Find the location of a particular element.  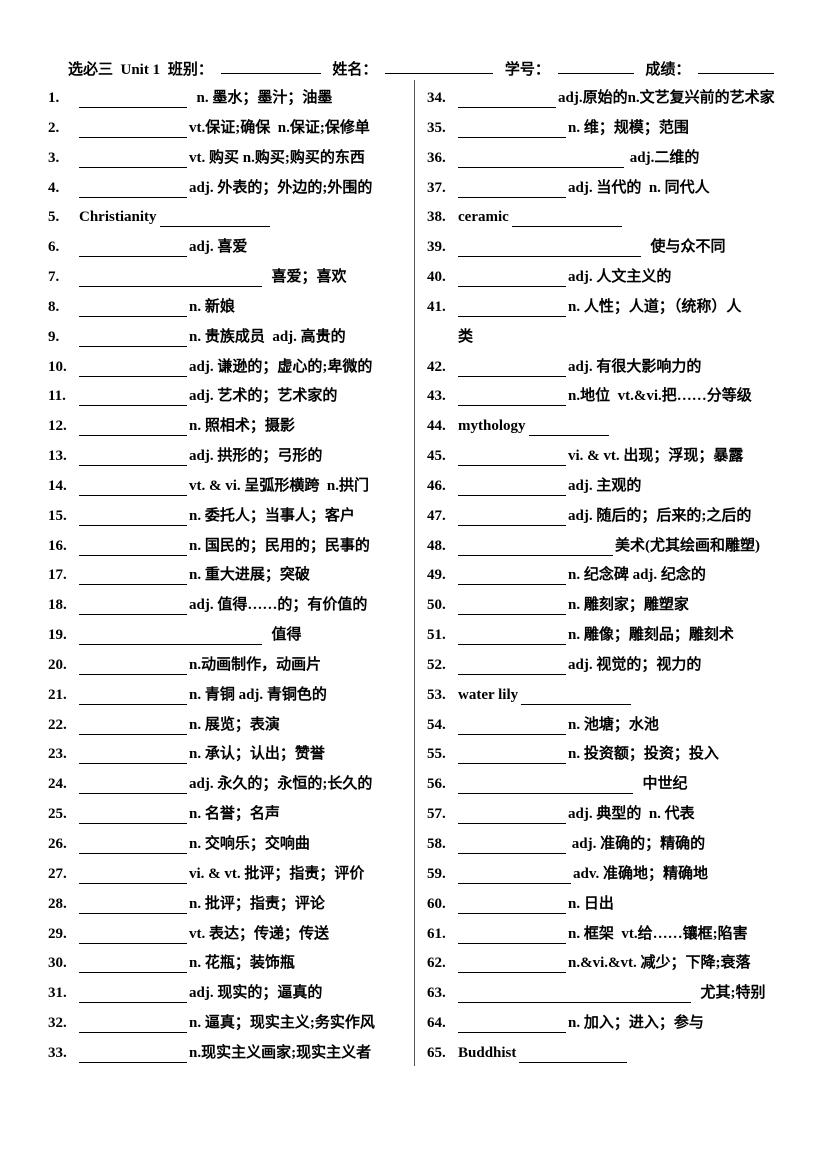

definition-continued: 类 is located at coordinates (466, 336).